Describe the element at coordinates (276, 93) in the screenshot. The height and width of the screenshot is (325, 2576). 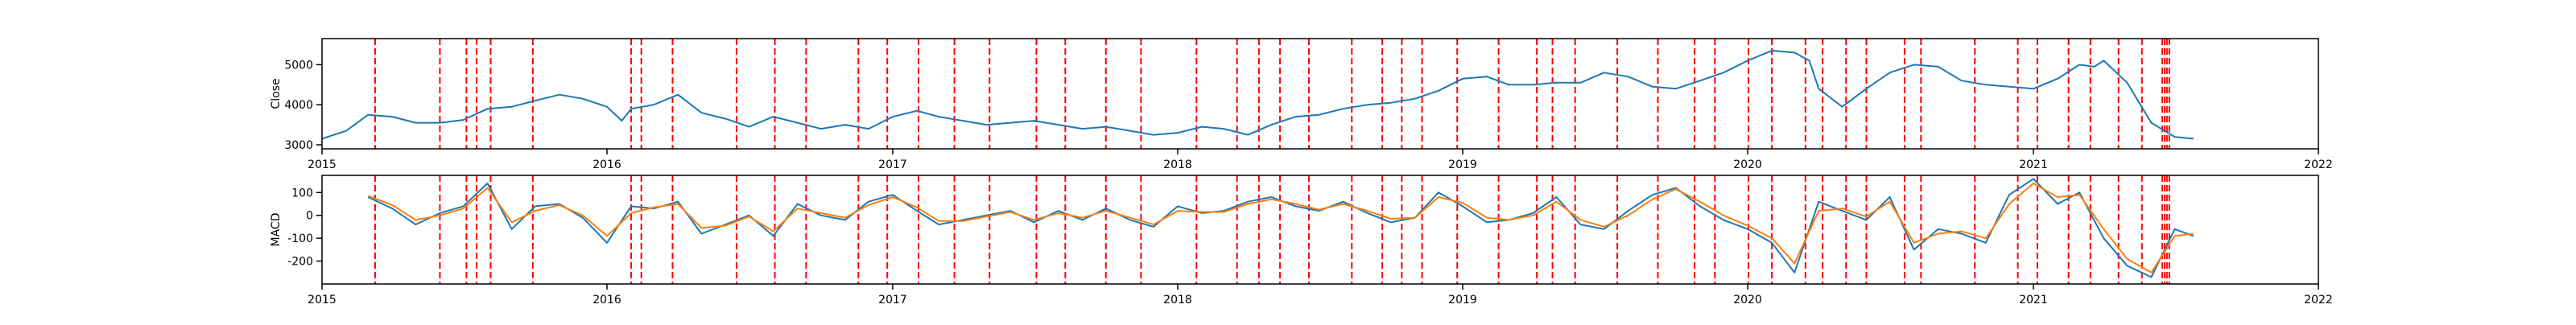
I see `y-axis-label: Close` at that location.